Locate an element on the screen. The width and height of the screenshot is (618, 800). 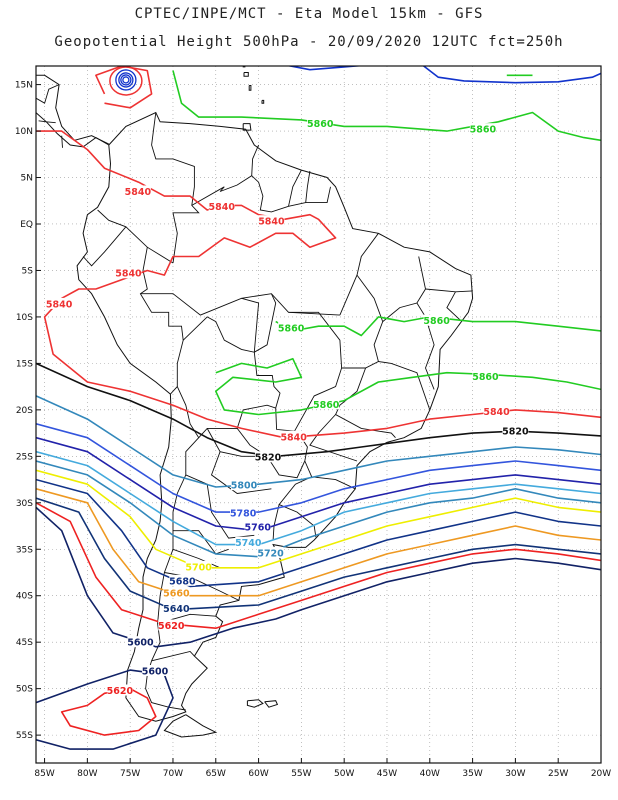
contour-label-5800: 5800 is located at coordinates (244, 486).